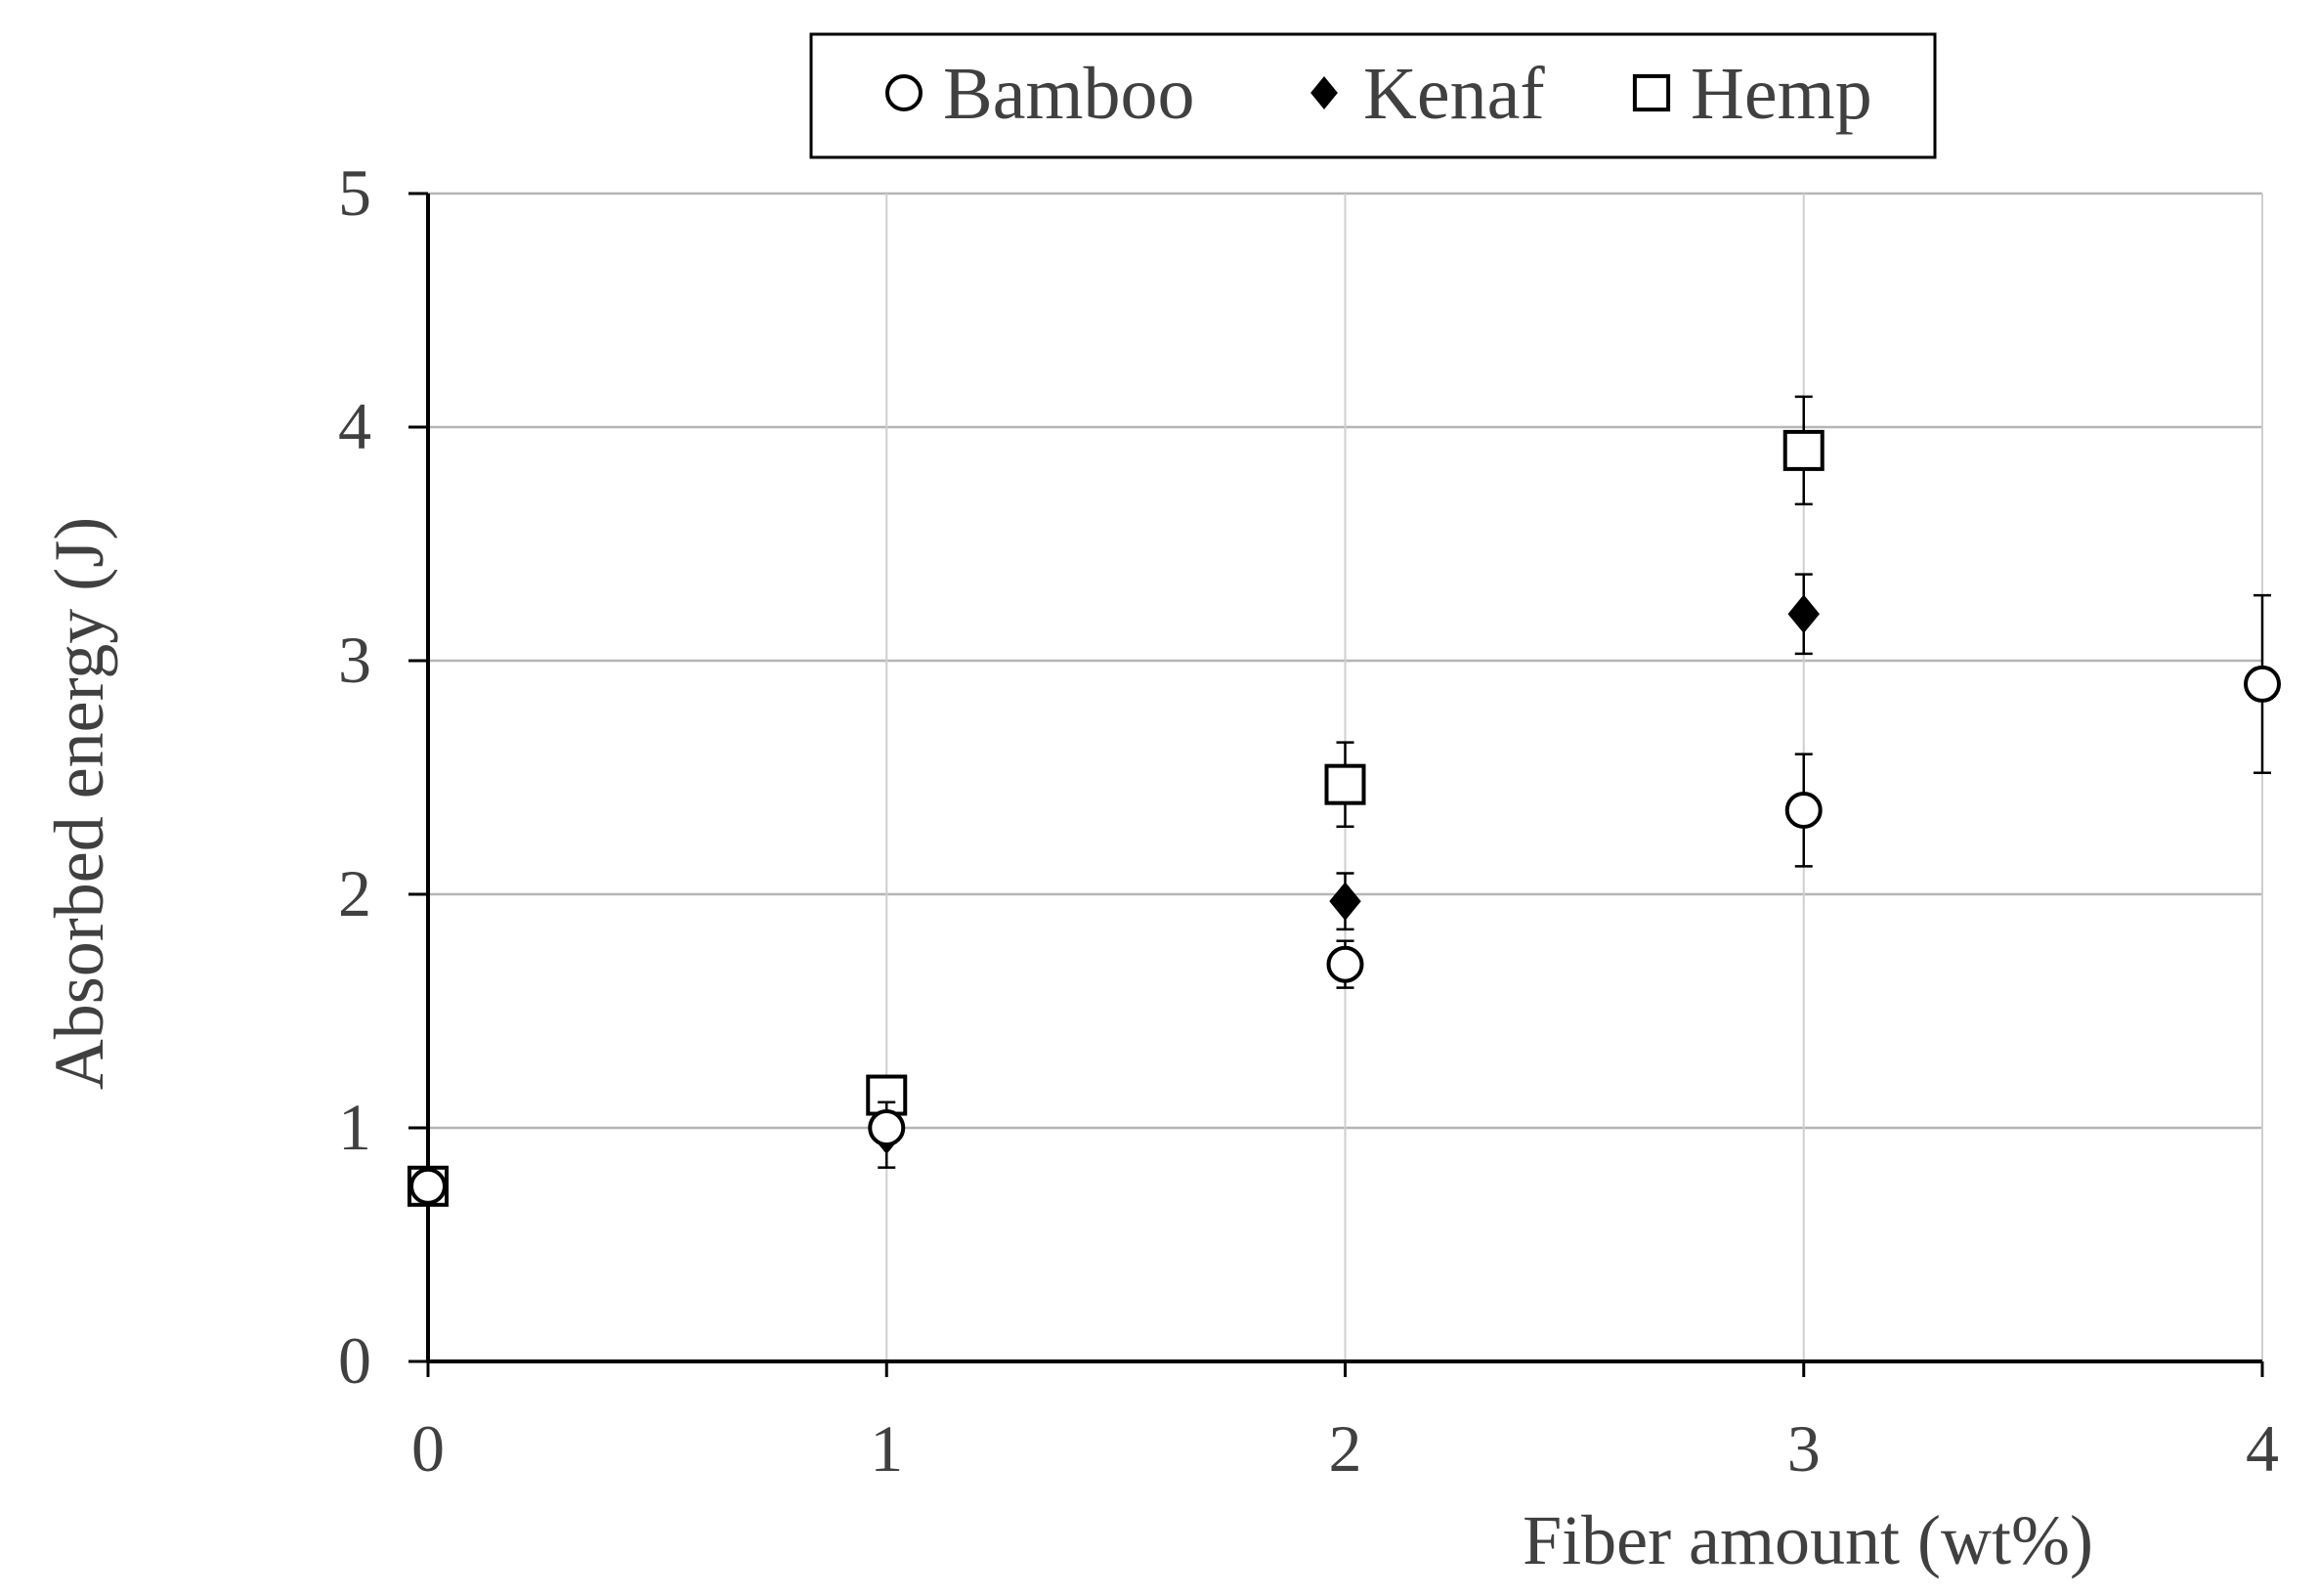 The image size is (2318, 1596). I want to click on legend-marker-kenaf, so click(1324, 92).